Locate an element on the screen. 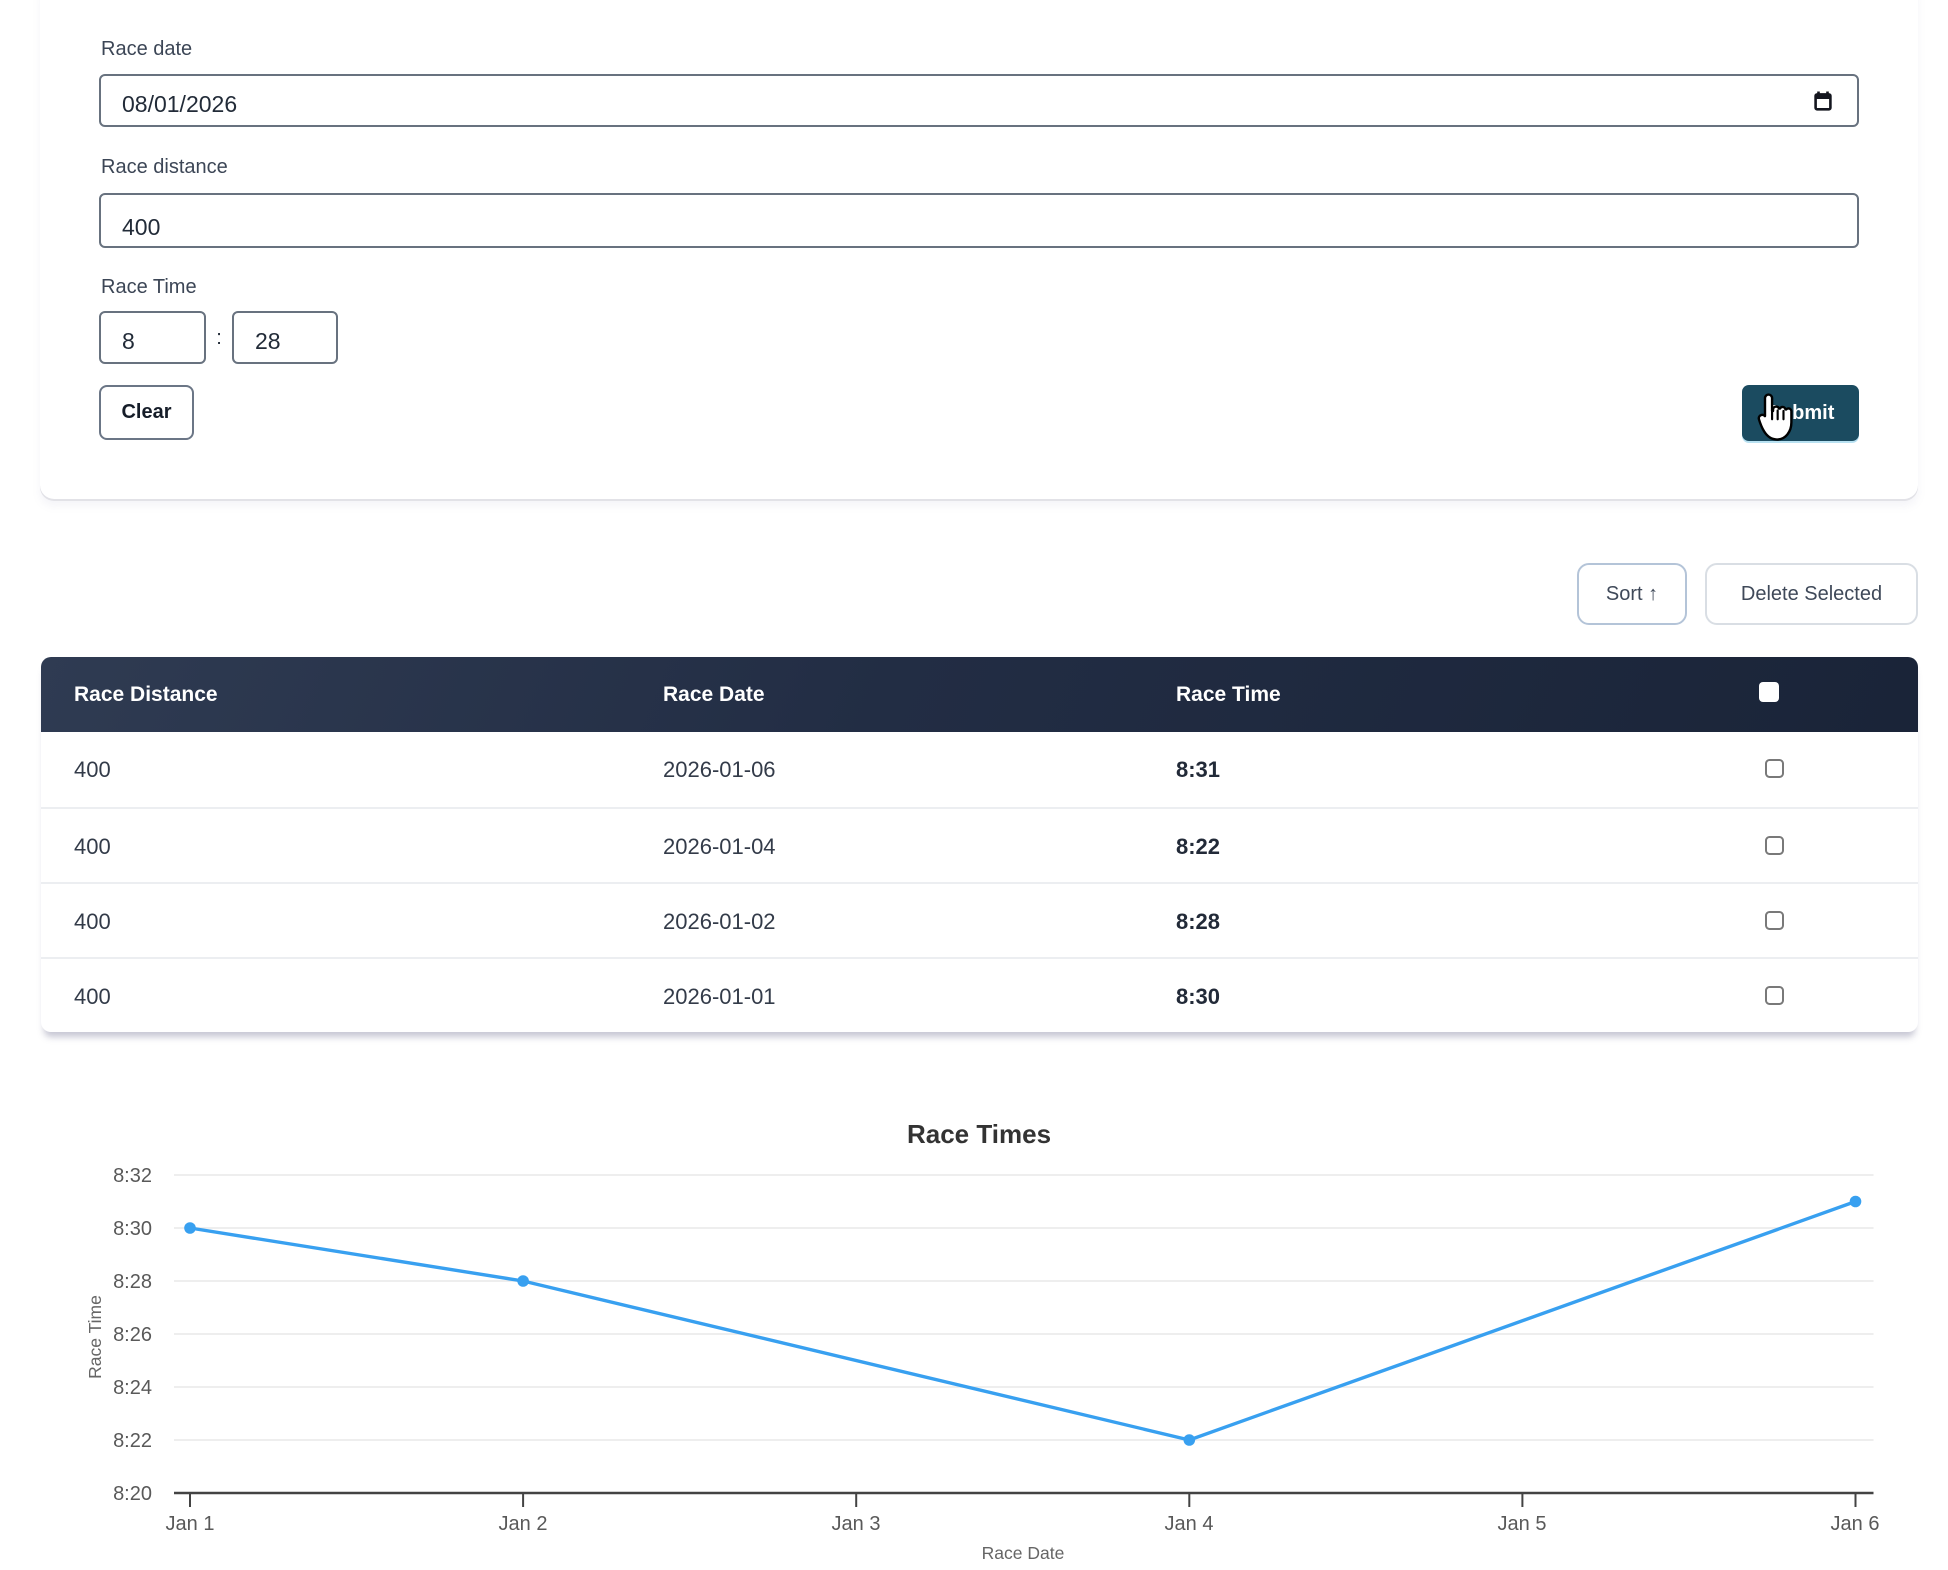  svg-text: 8:22 is located at coordinates (132, 1441).